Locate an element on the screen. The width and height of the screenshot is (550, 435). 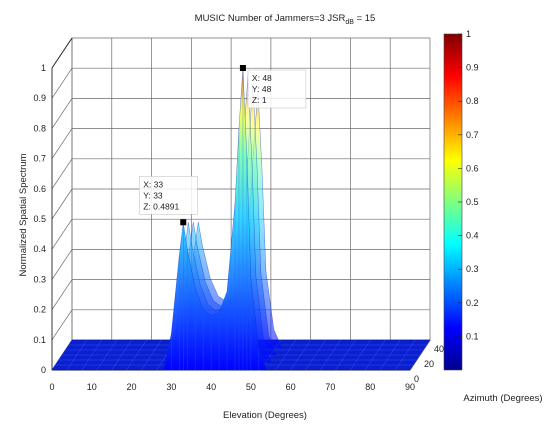
y-tick-label: 0.7 is located at coordinates (39, 159).